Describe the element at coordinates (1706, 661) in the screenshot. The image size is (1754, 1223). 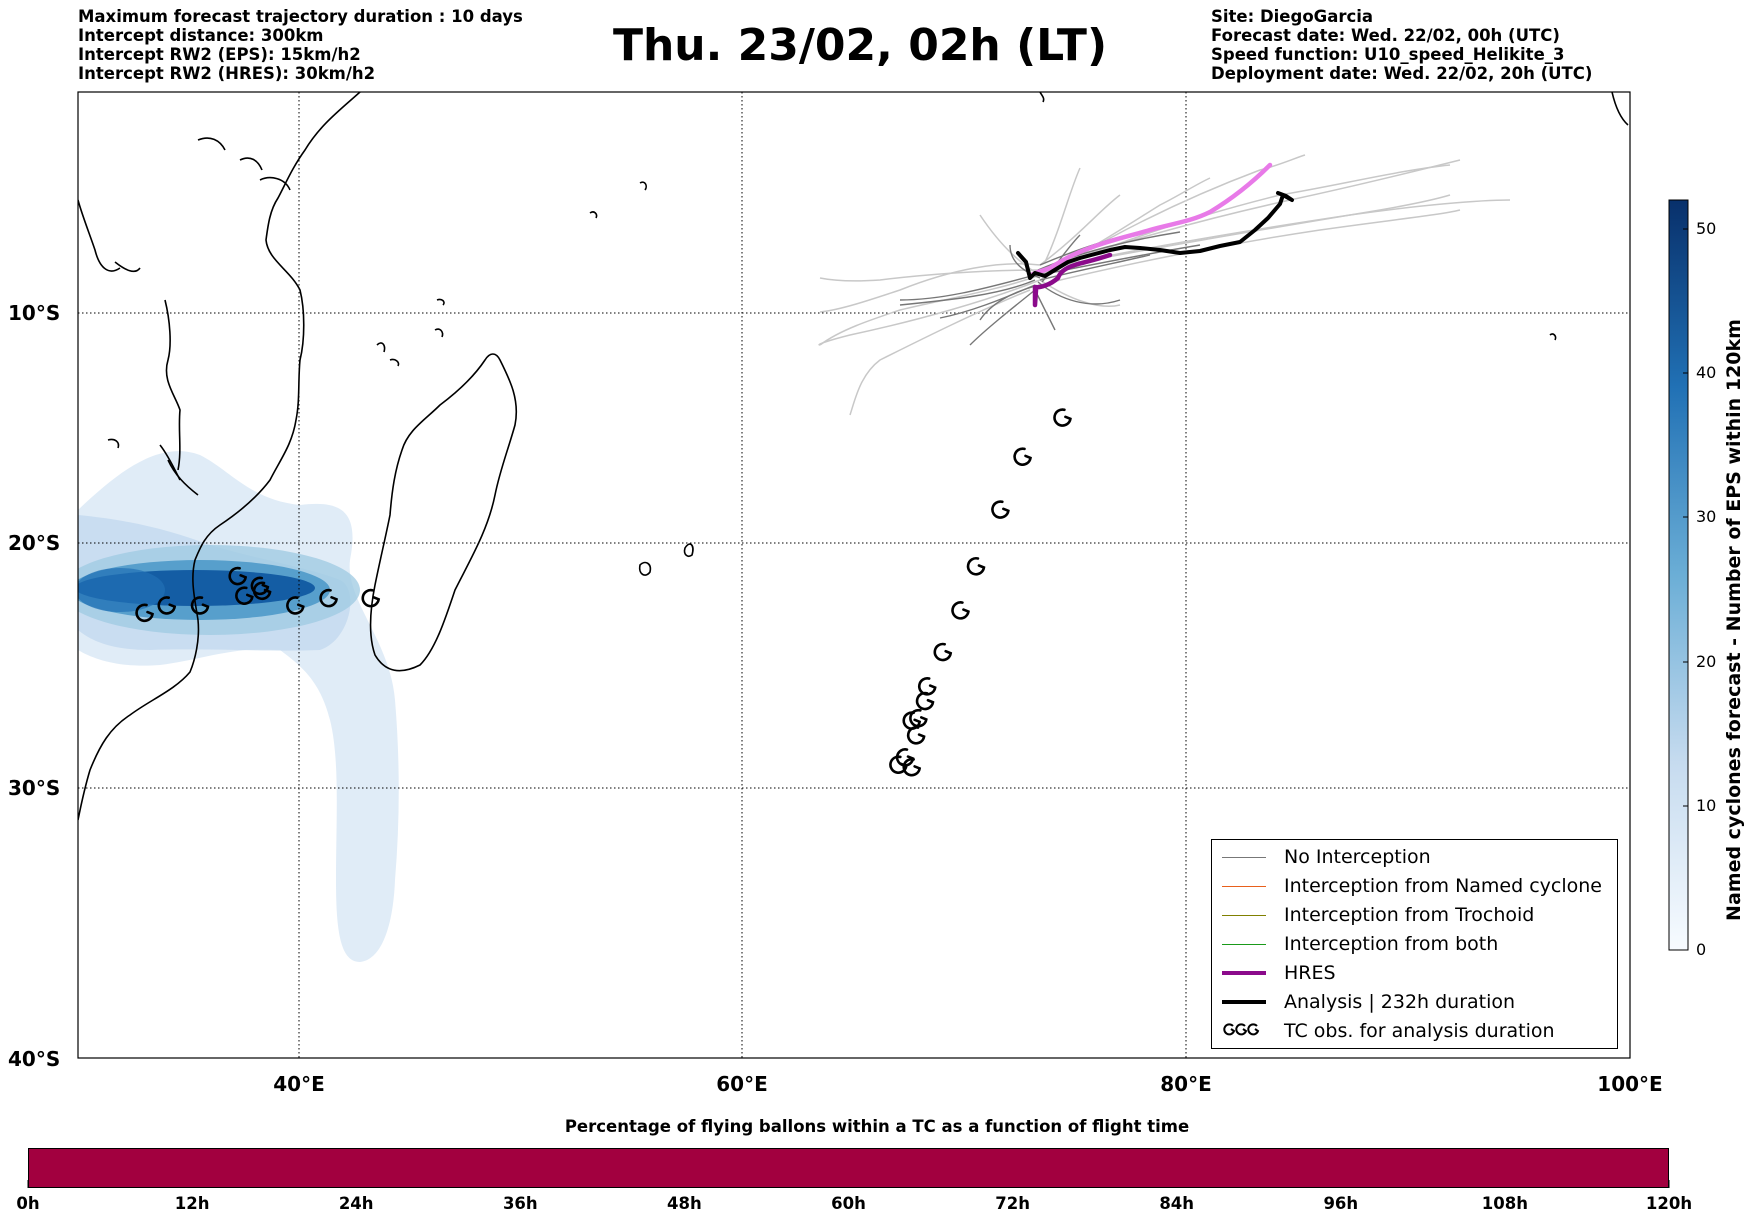
I see `colorbar-tick-20: 20` at that location.